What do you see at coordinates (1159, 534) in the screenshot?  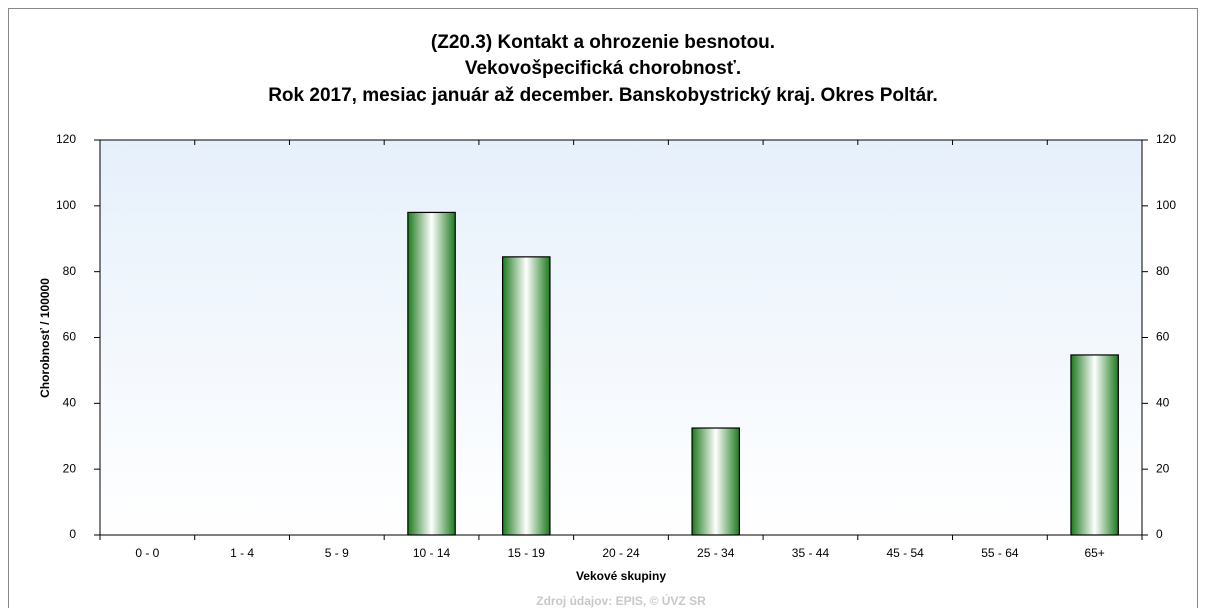 I see `y2-tick-label: 0` at bounding box center [1159, 534].